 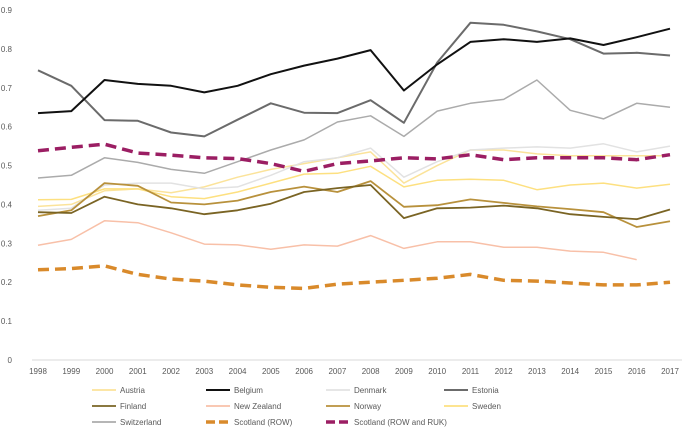 What do you see at coordinates (71, 371) in the screenshot?
I see `x-tick-label: 1999` at bounding box center [71, 371].